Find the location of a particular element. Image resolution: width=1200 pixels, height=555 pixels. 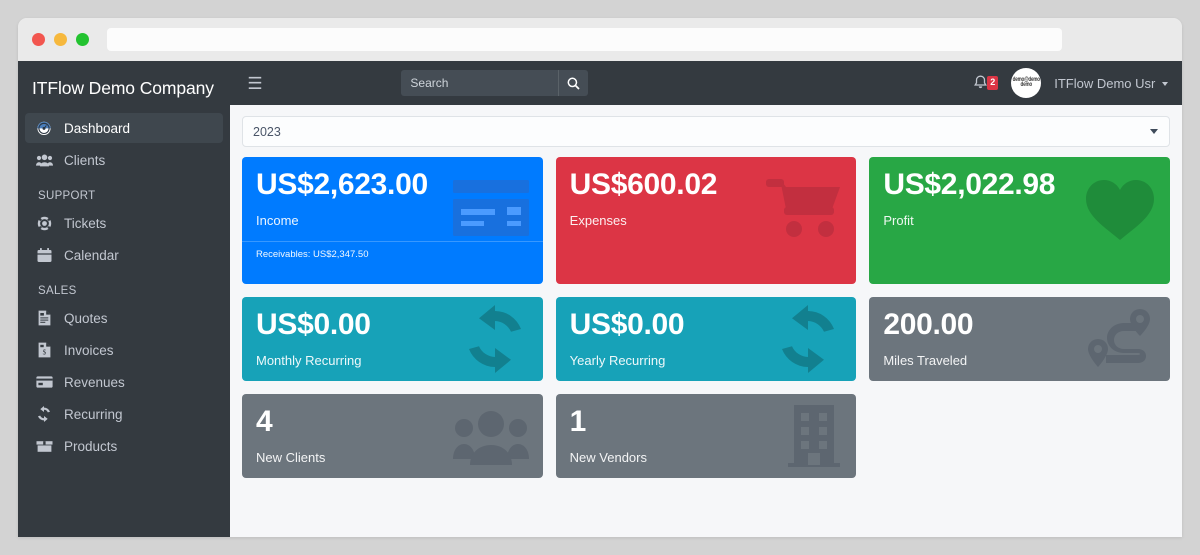

sidebar-item-recurring: Recurring is located at coordinates (124, 414).